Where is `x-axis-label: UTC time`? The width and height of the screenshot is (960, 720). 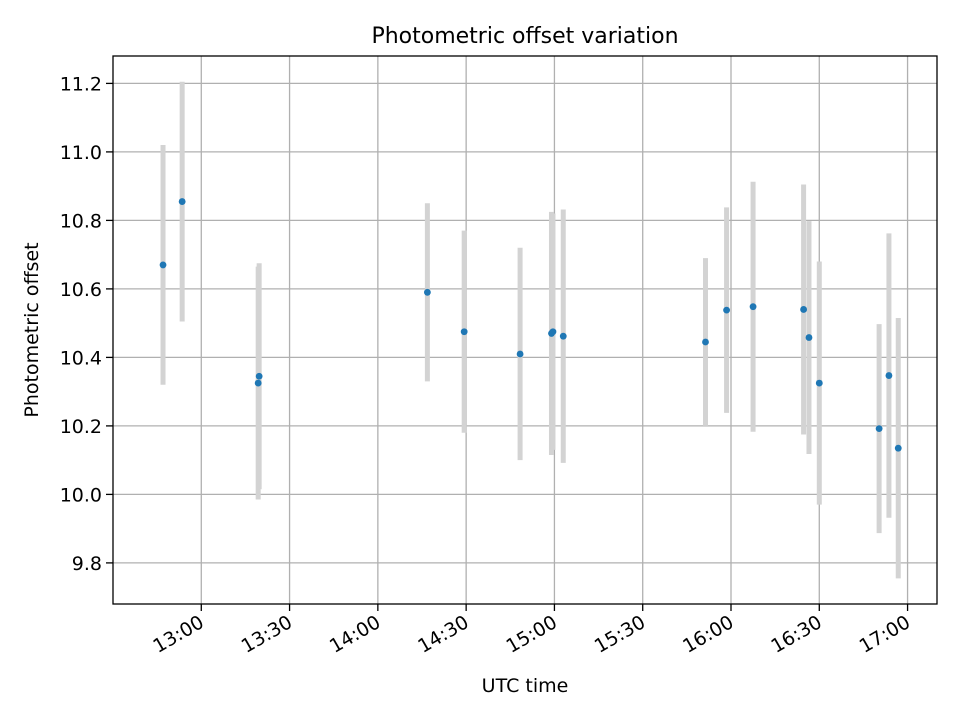 x-axis-label: UTC time is located at coordinates (525, 686).